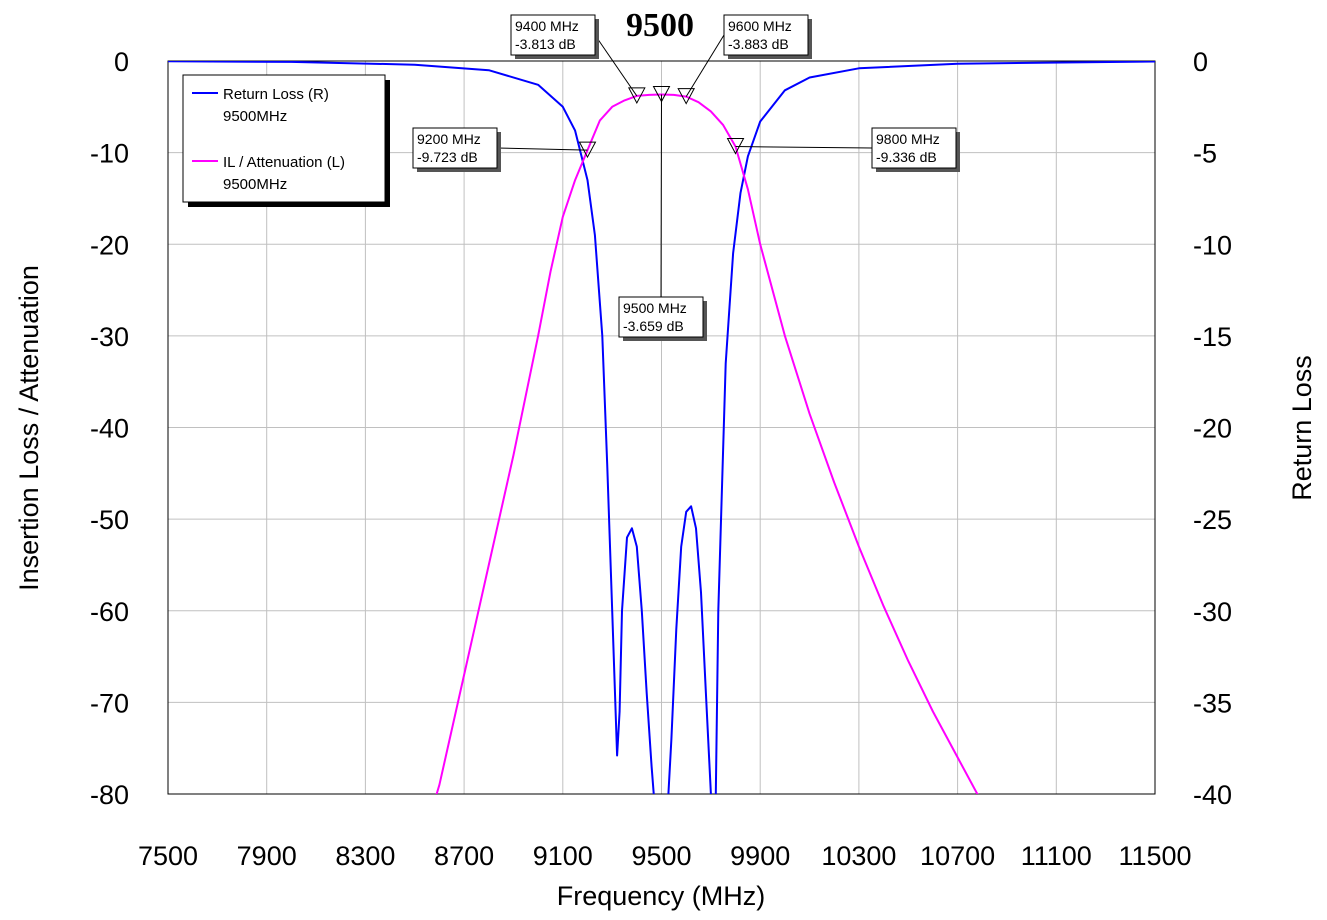  Describe the element at coordinates (267, 856) in the screenshot. I see `x-tick-label: 7900` at that location.